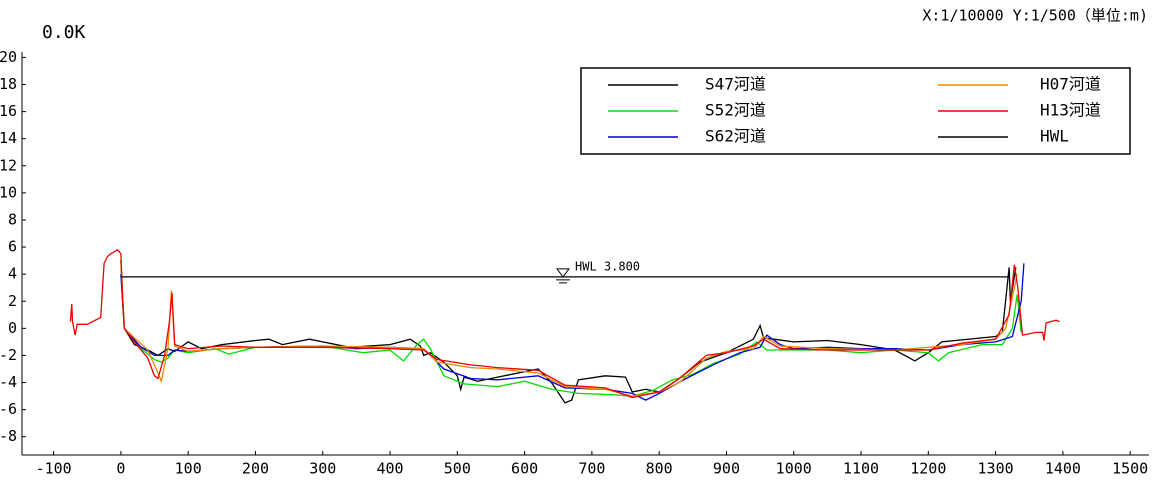 The image size is (1163, 482). What do you see at coordinates (12, 328) in the screenshot?
I see `y-tick-label: 0` at bounding box center [12, 328].